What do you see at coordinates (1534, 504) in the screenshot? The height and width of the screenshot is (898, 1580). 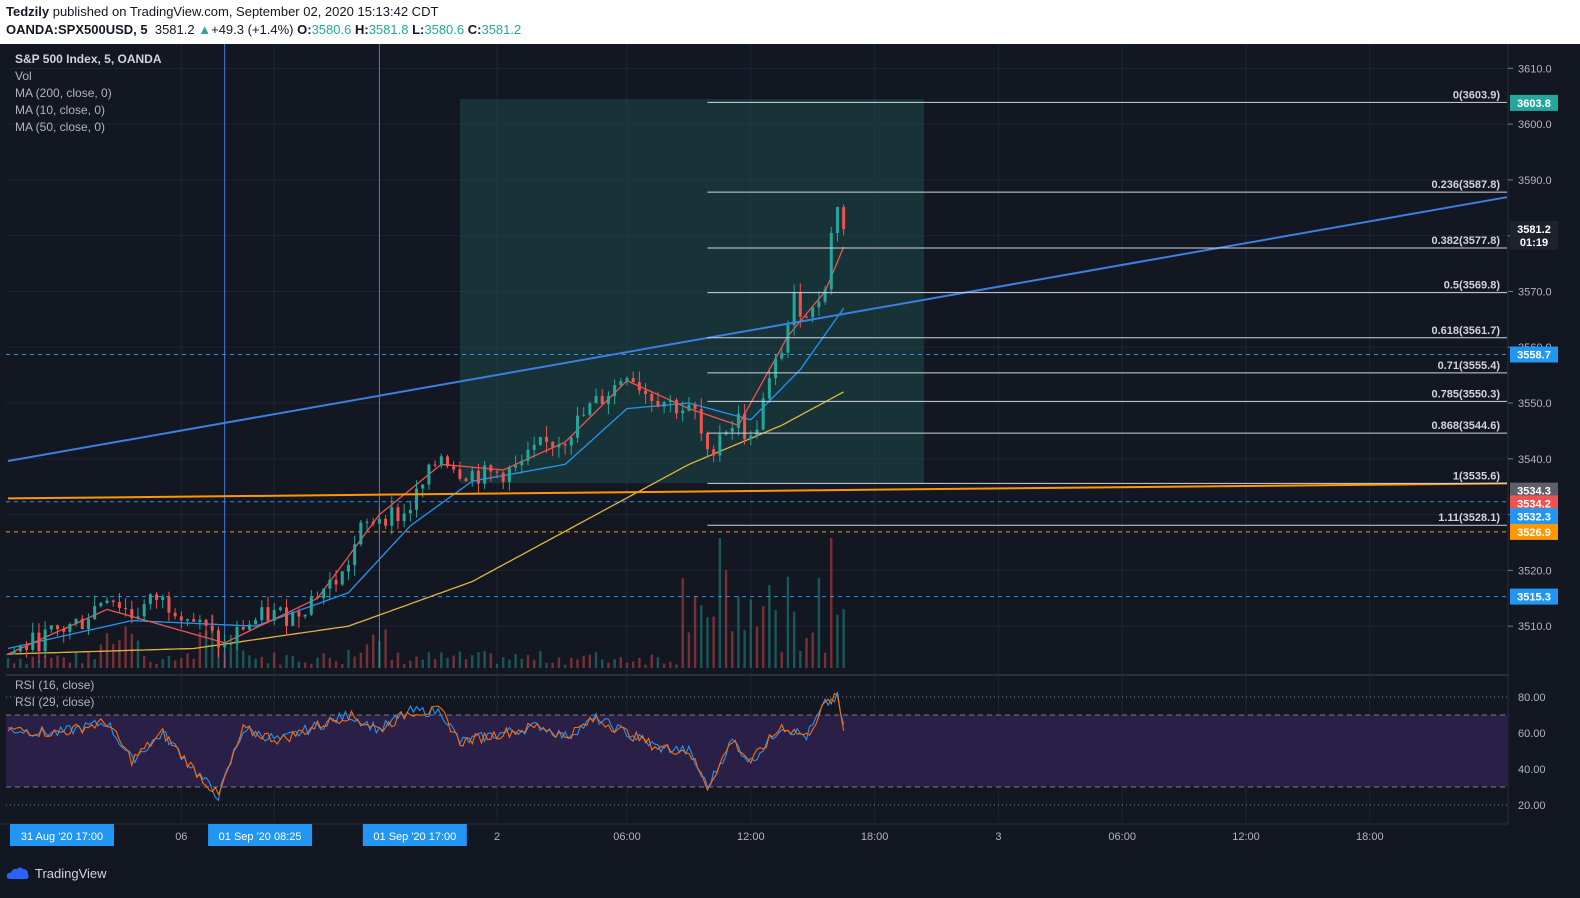 I see `price-tag-5: 3534.2` at bounding box center [1534, 504].